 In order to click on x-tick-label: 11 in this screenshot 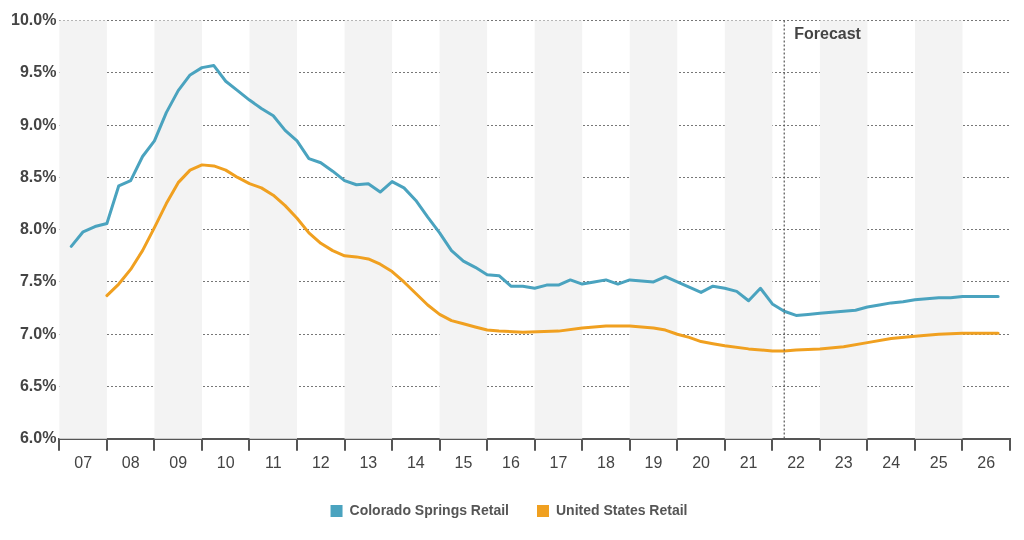, I will do `click(273, 462)`.